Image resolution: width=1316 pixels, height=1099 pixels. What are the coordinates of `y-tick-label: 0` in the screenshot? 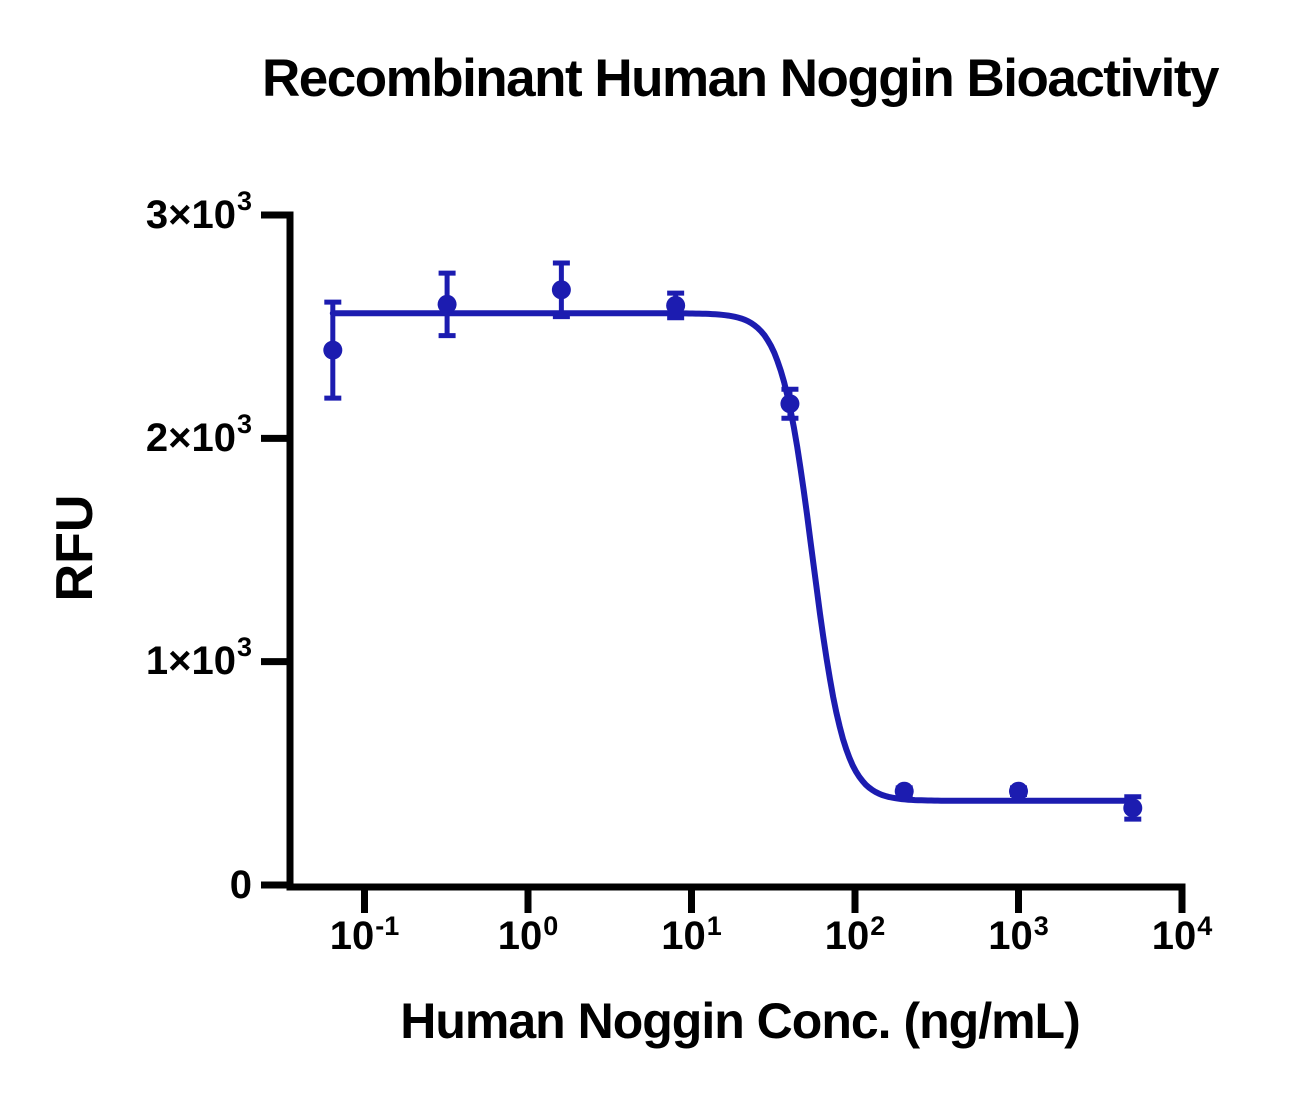 It's located at (240, 884).